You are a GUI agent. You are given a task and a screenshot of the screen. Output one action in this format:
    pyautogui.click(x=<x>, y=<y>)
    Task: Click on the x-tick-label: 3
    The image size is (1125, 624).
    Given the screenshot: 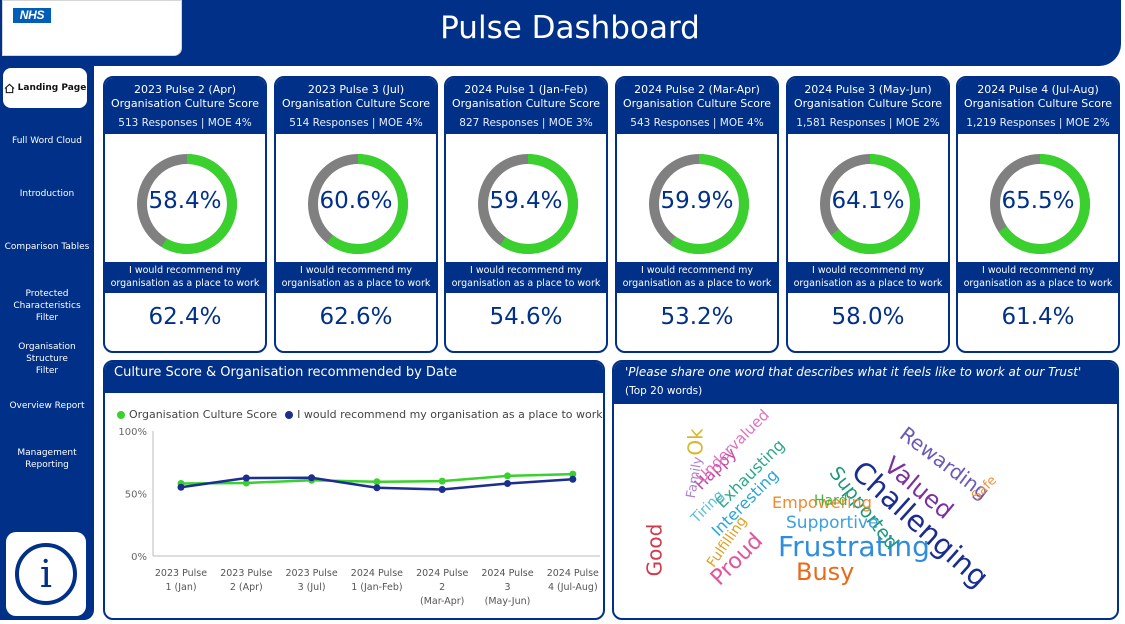 What is the action you would take?
    pyautogui.click(x=507, y=587)
    